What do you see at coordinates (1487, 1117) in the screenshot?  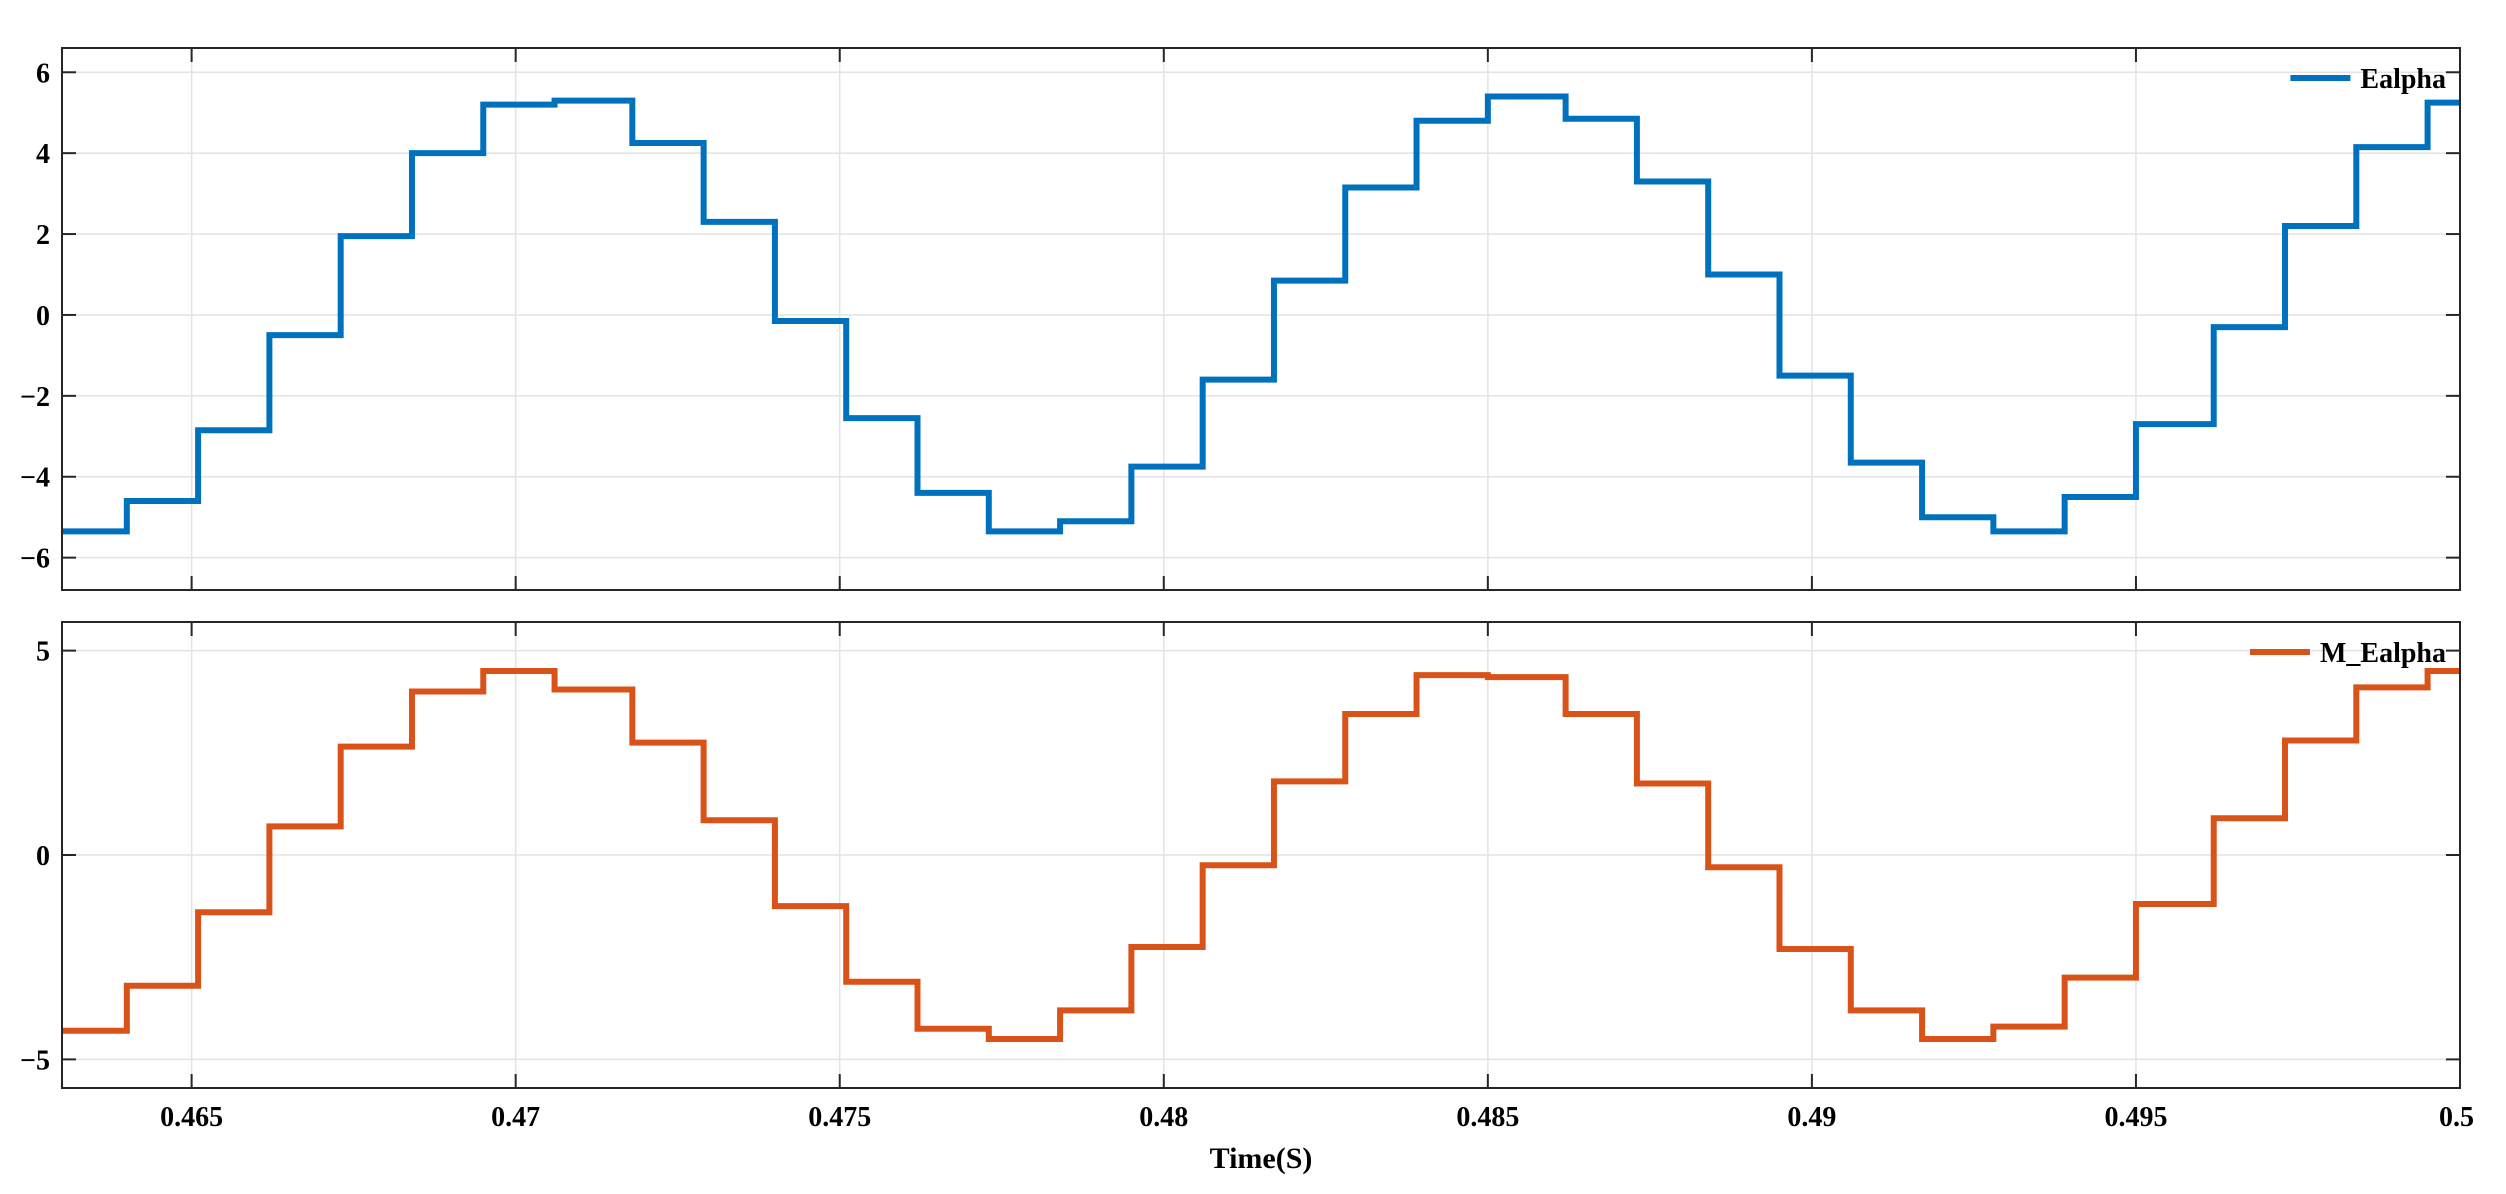 I see `x-tick-label: 0.485` at bounding box center [1487, 1117].